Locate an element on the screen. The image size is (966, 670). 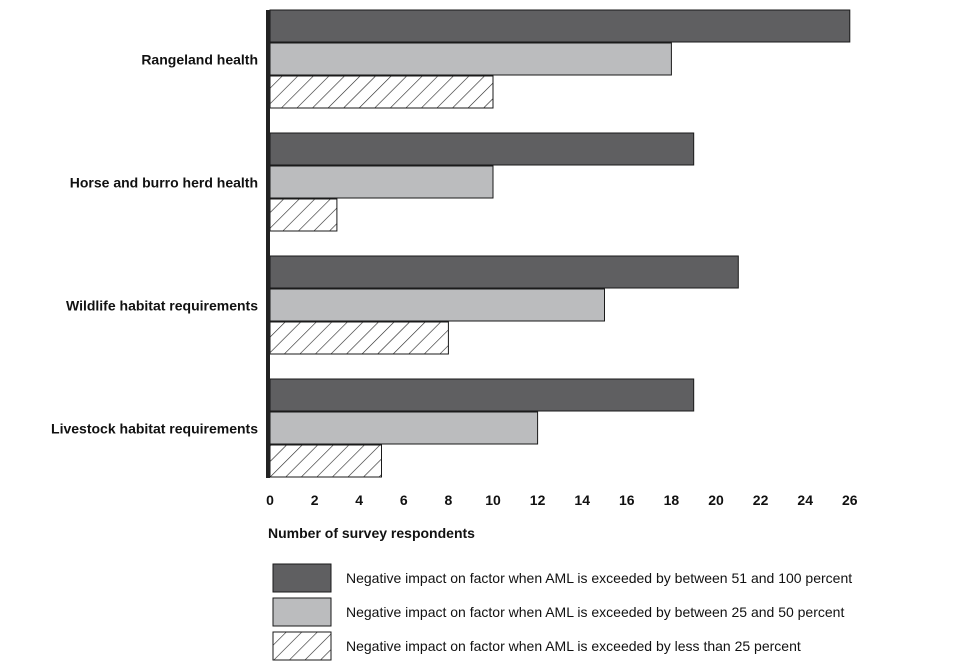
x-tick-label: 22 is located at coordinates (761, 500).